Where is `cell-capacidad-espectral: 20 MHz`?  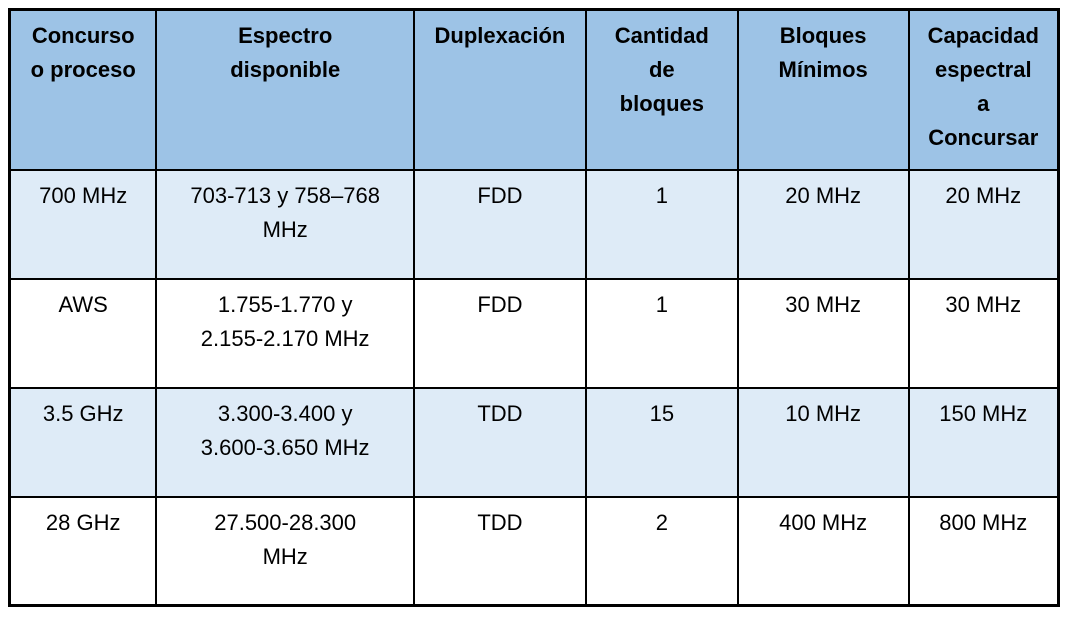
cell-capacidad-espectral: 20 MHz is located at coordinates (983, 224).